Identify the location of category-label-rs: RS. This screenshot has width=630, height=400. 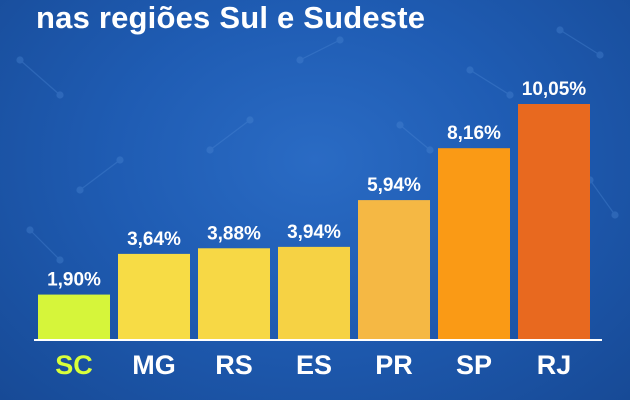
(234, 365).